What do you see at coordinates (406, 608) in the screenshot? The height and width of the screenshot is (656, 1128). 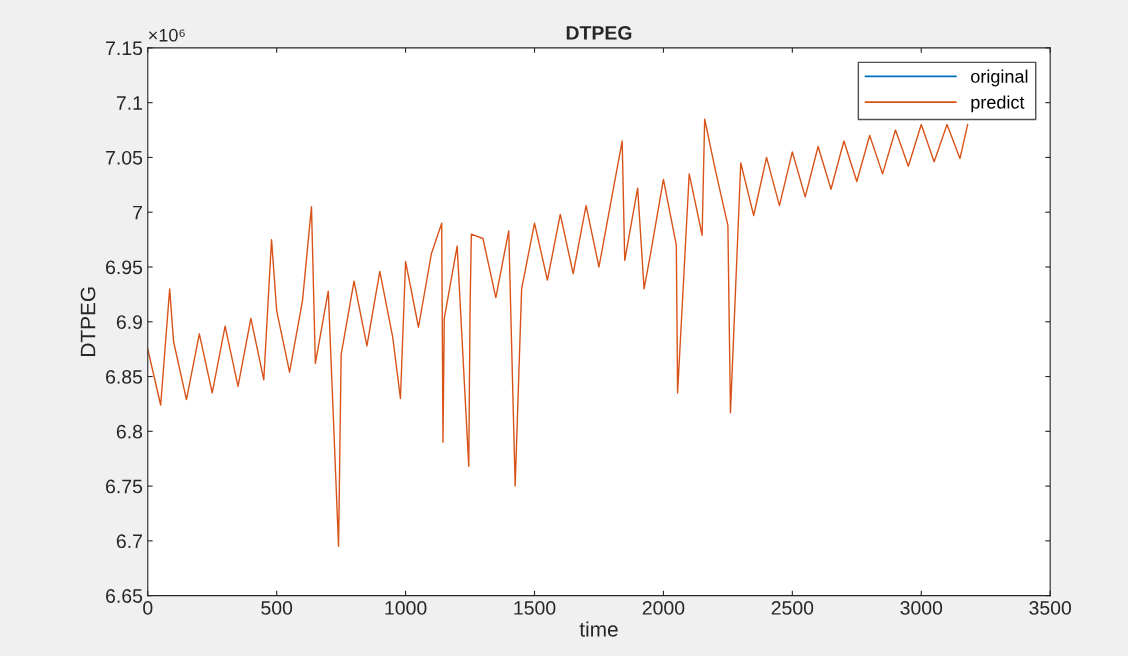 I see `x-tick-label: 1000` at bounding box center [406, 608].